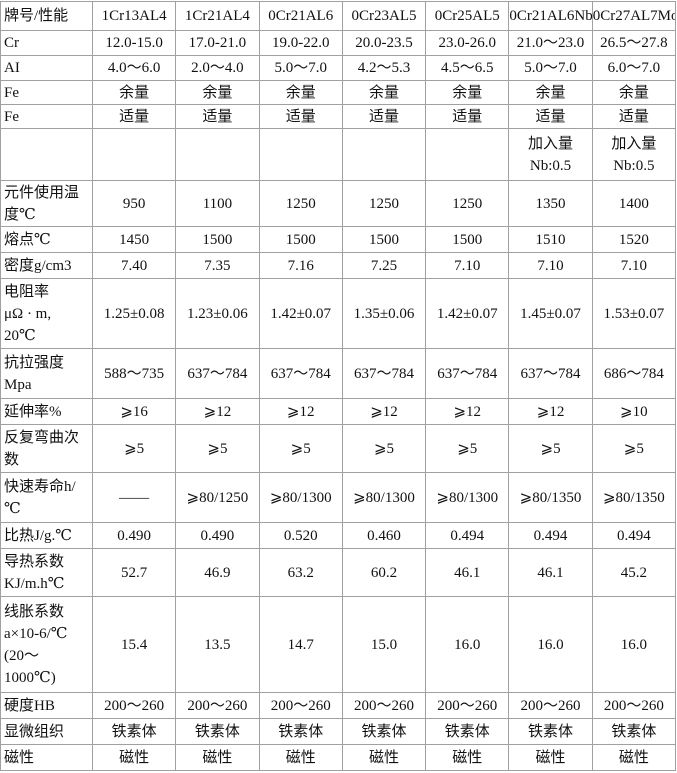  What do you see at coordinates (550, 43) in the screenshot?
I see `table-cell: 21.0～23.0` at bounding box center [550, 43].